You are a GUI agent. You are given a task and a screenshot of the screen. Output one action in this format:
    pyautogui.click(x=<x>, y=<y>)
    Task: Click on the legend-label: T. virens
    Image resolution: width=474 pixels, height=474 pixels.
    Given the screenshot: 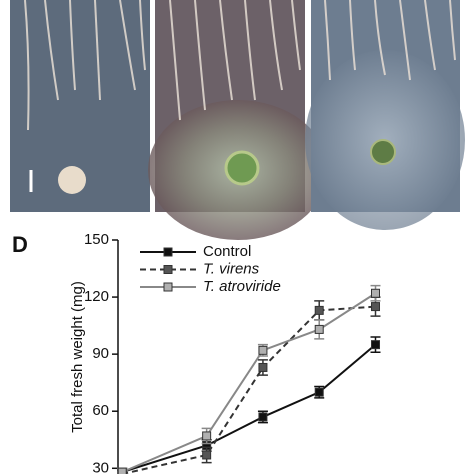 What is the action you would take?
    pyautogui.click(x=231, y=268)
    